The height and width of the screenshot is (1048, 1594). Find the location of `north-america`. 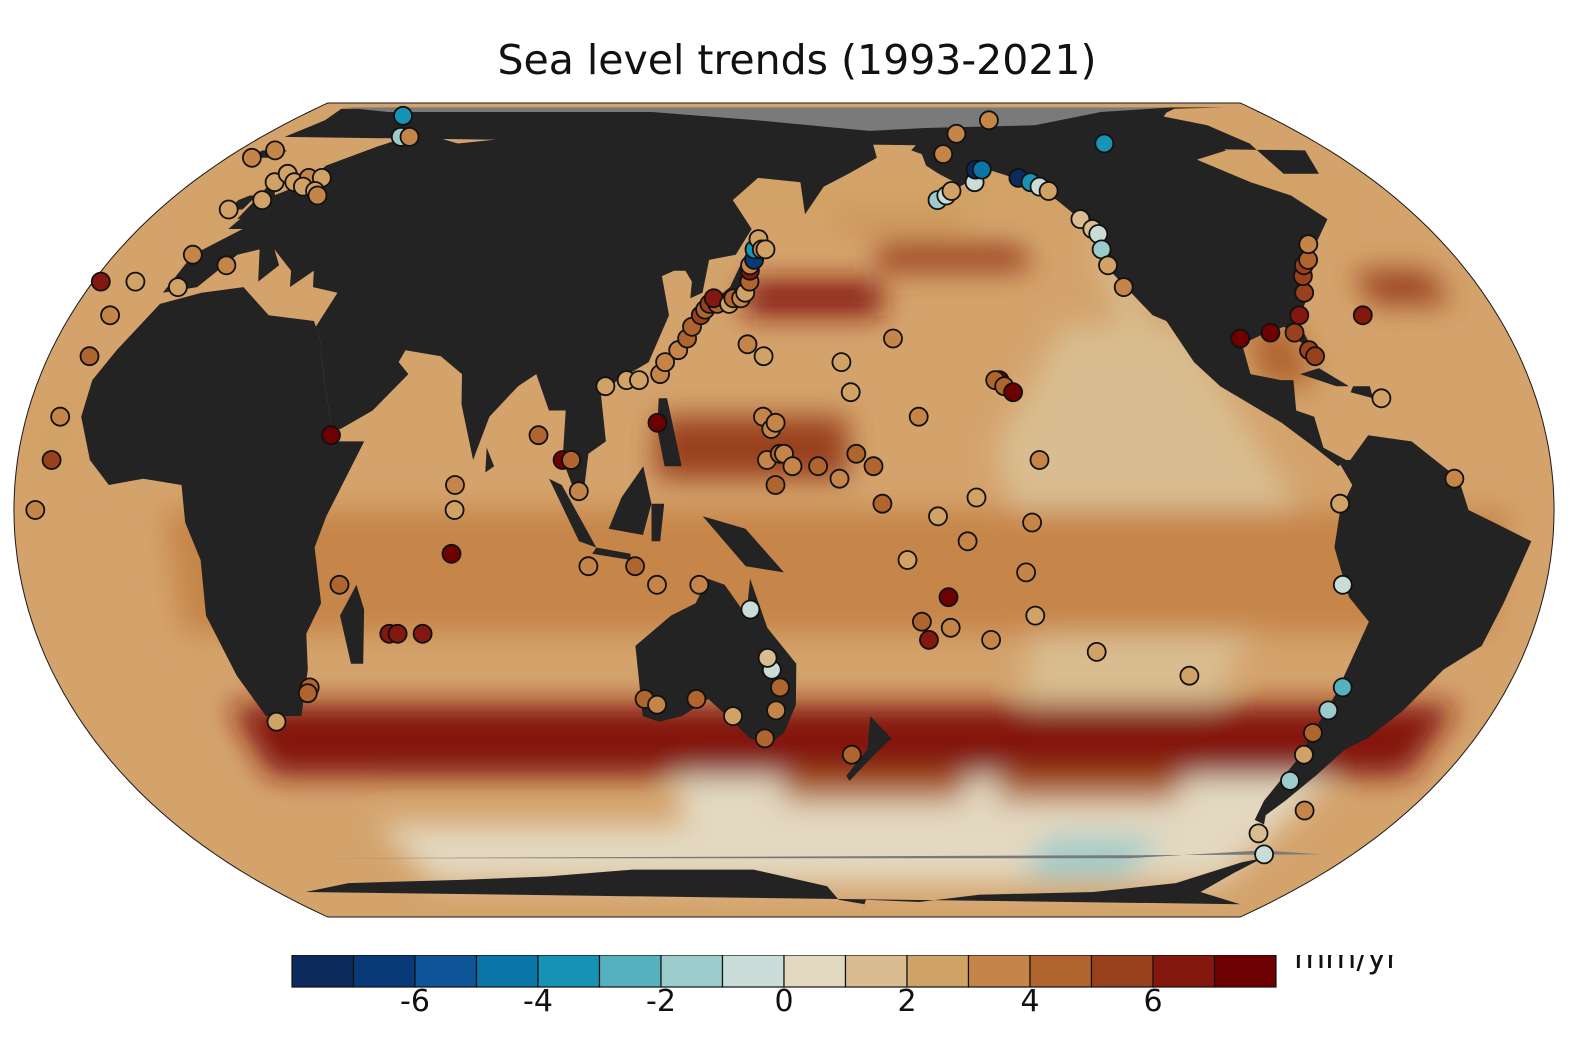

north-america is located at coordinates (1129, 298).